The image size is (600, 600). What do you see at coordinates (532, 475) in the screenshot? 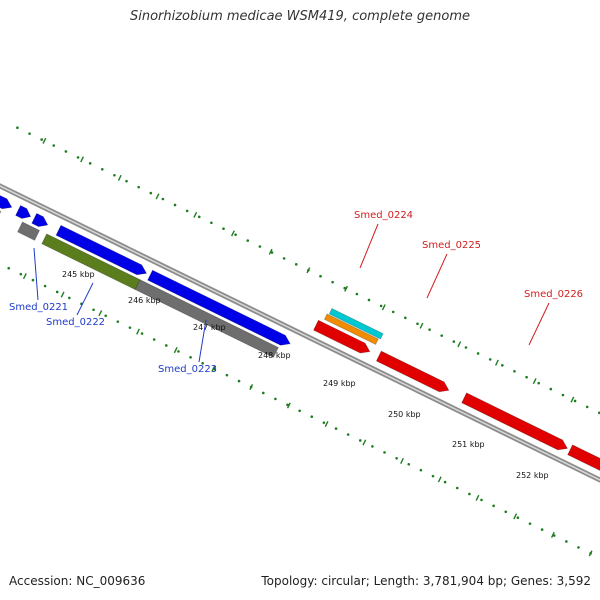
I see `ruler-tick-label: 252 kbp` at bounding box center [532, 475].